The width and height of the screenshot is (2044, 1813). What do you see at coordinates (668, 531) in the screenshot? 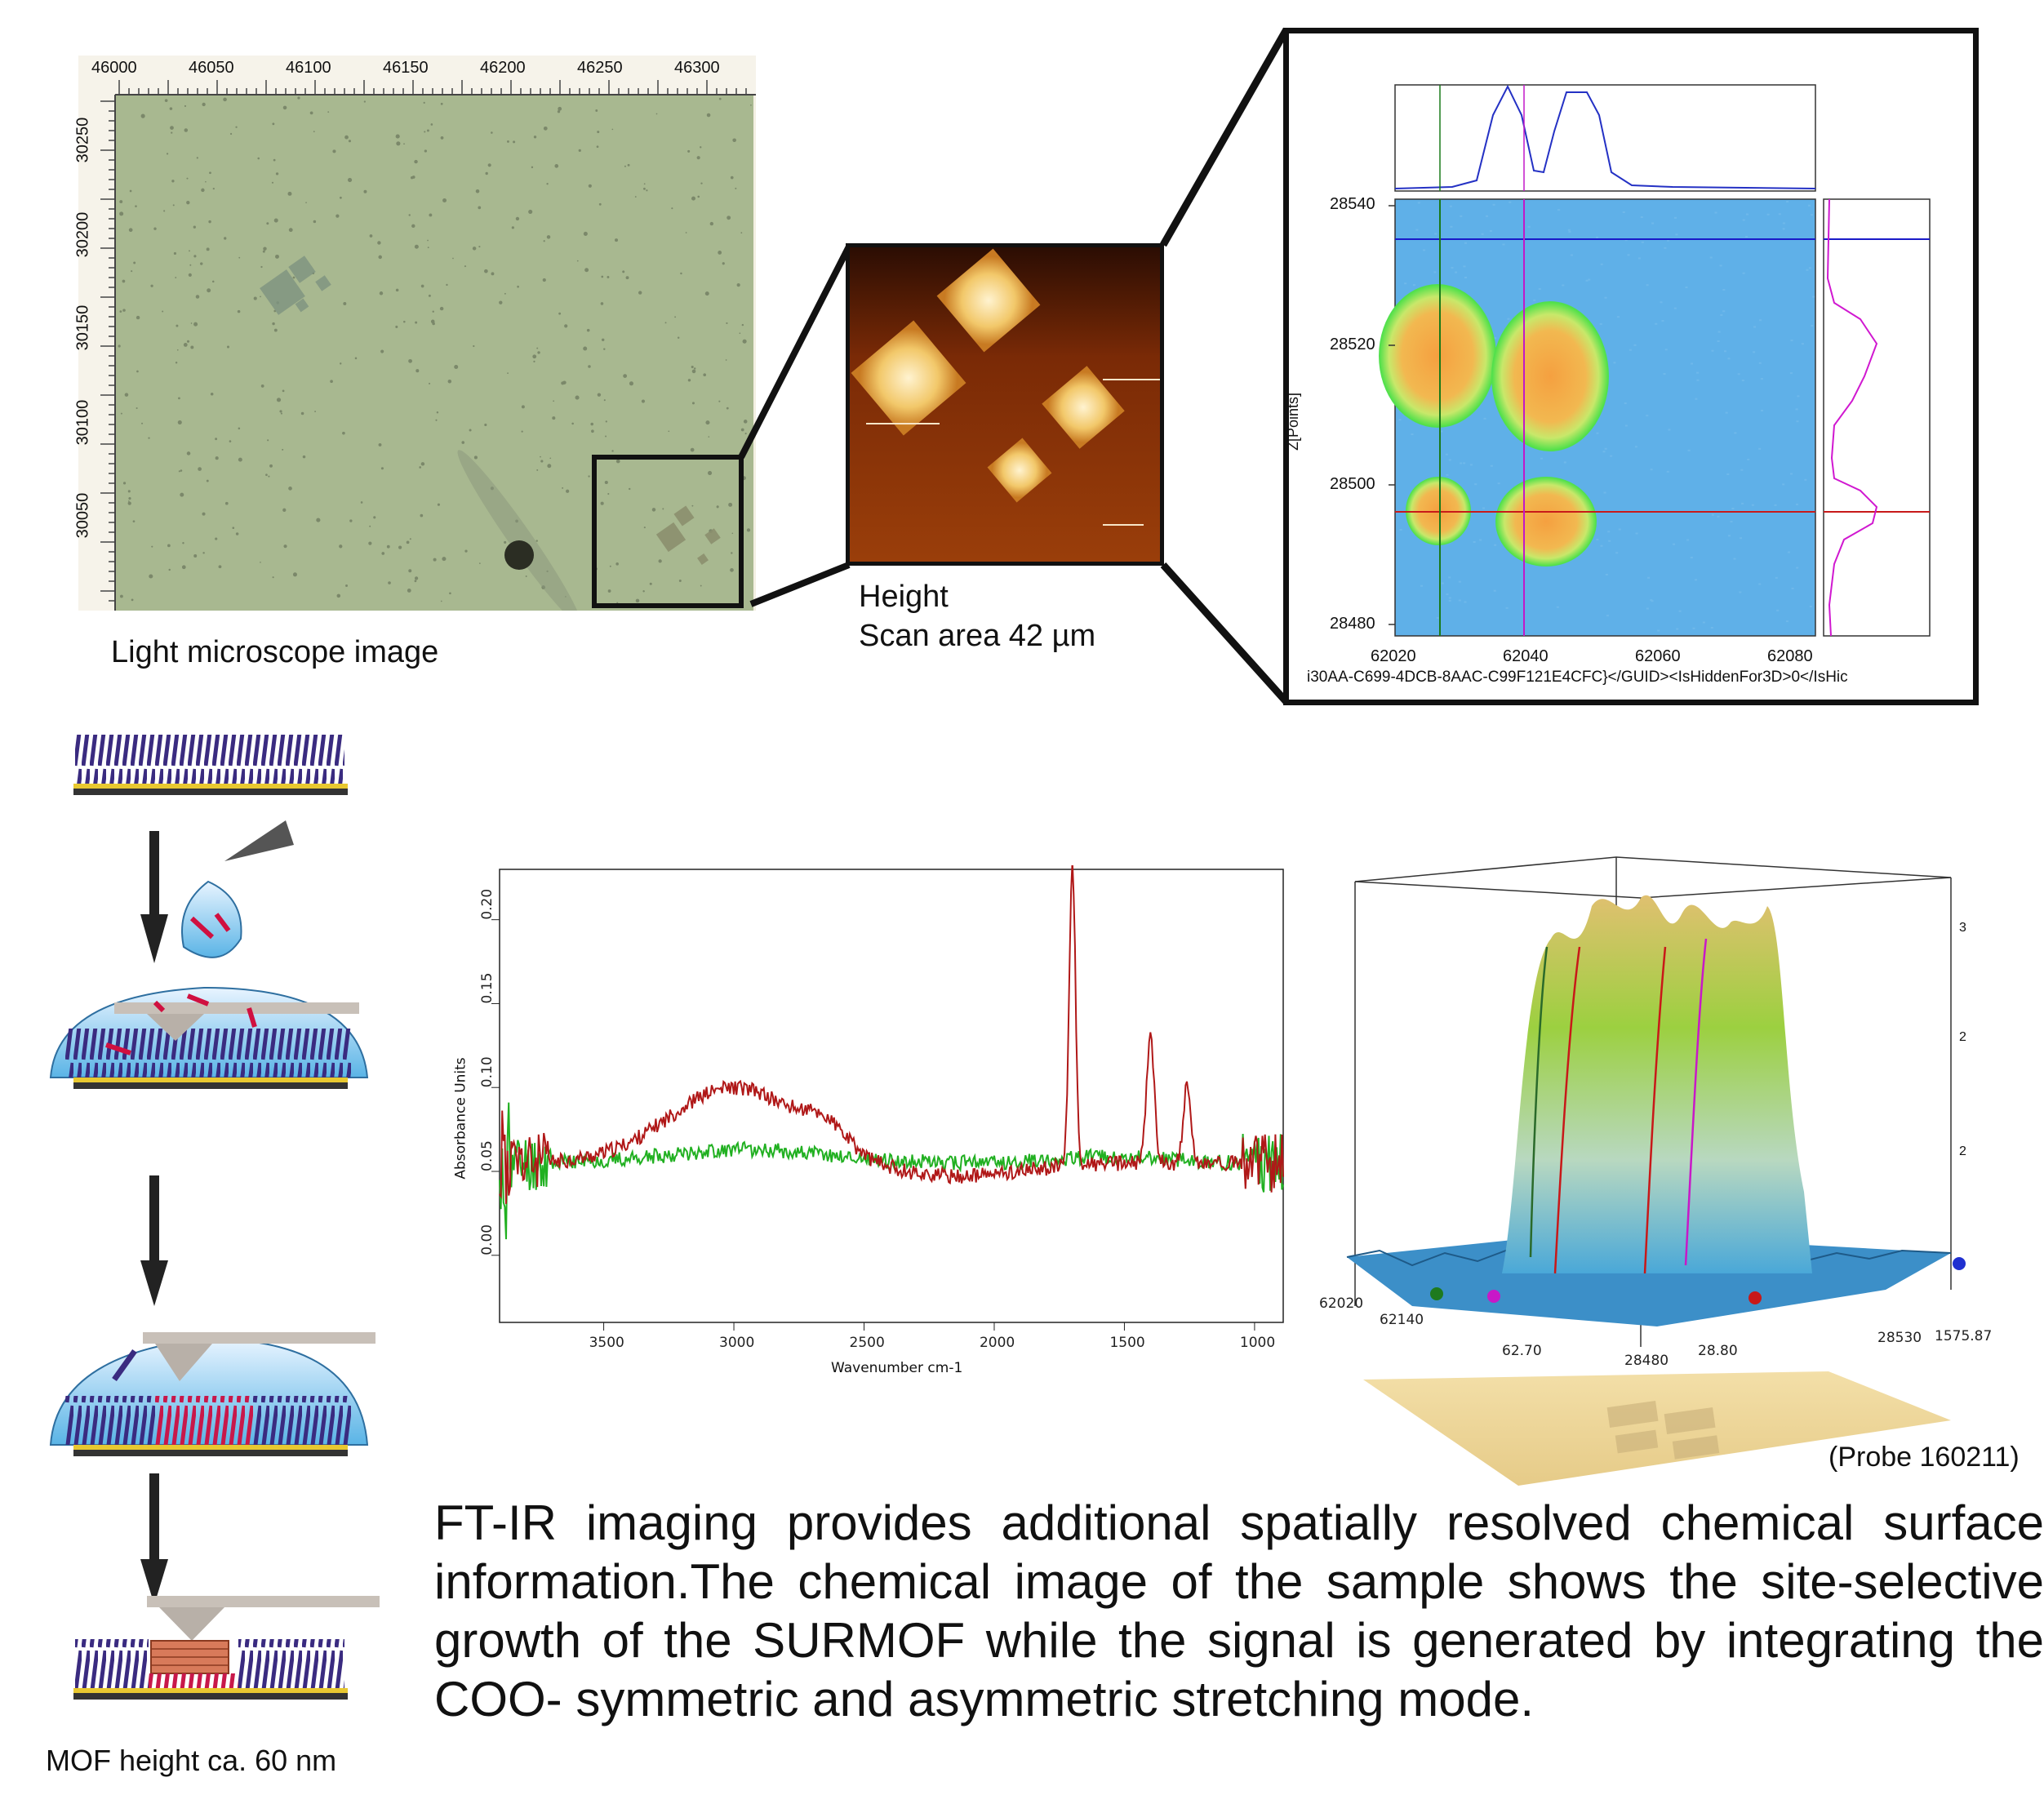
I see `zoom-region-box` at bounding box center [668, 531].